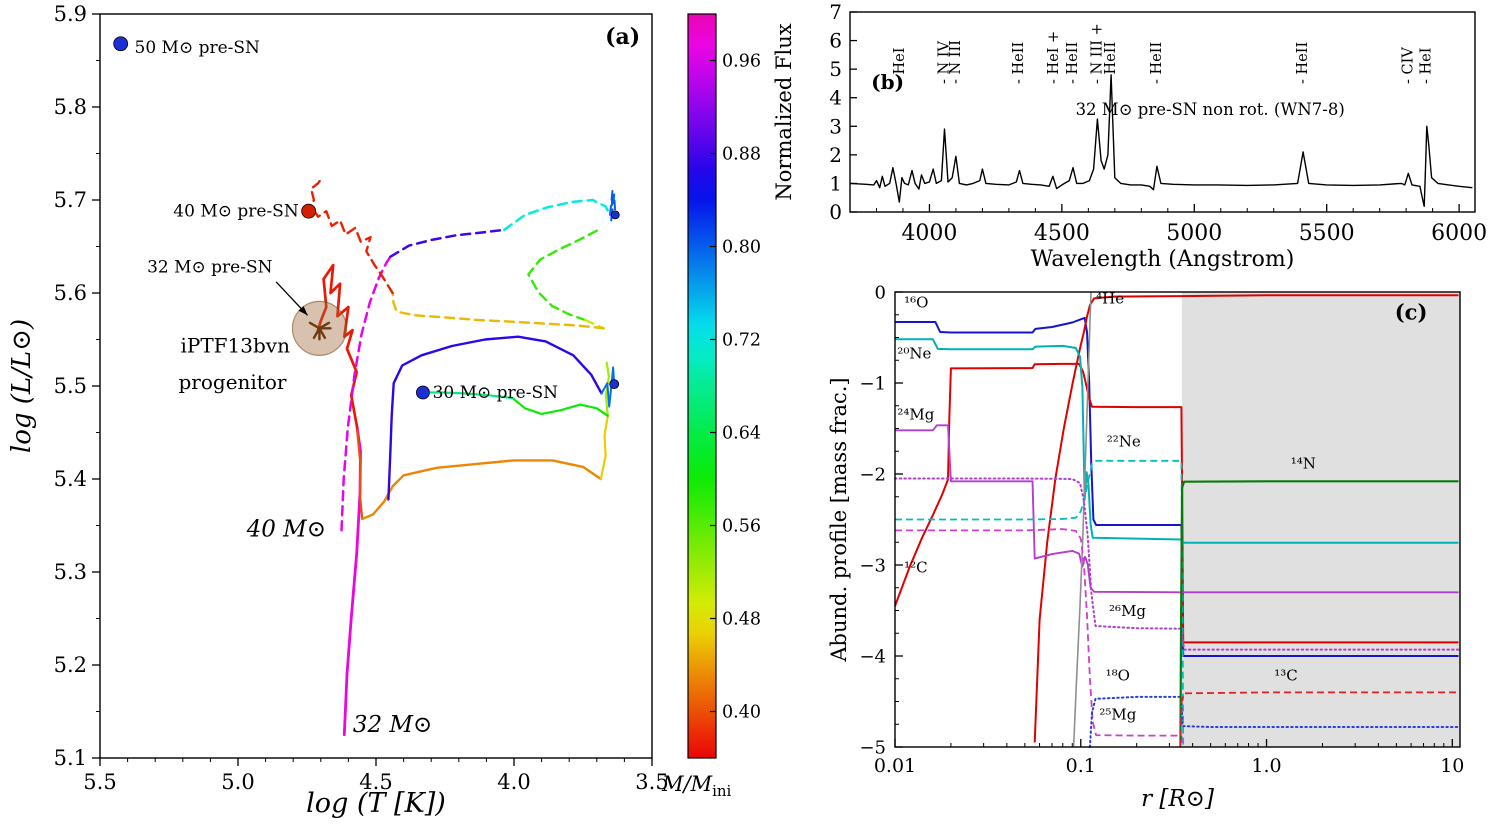  I want to click on track-annotation: progenitor, so click(232, 382).